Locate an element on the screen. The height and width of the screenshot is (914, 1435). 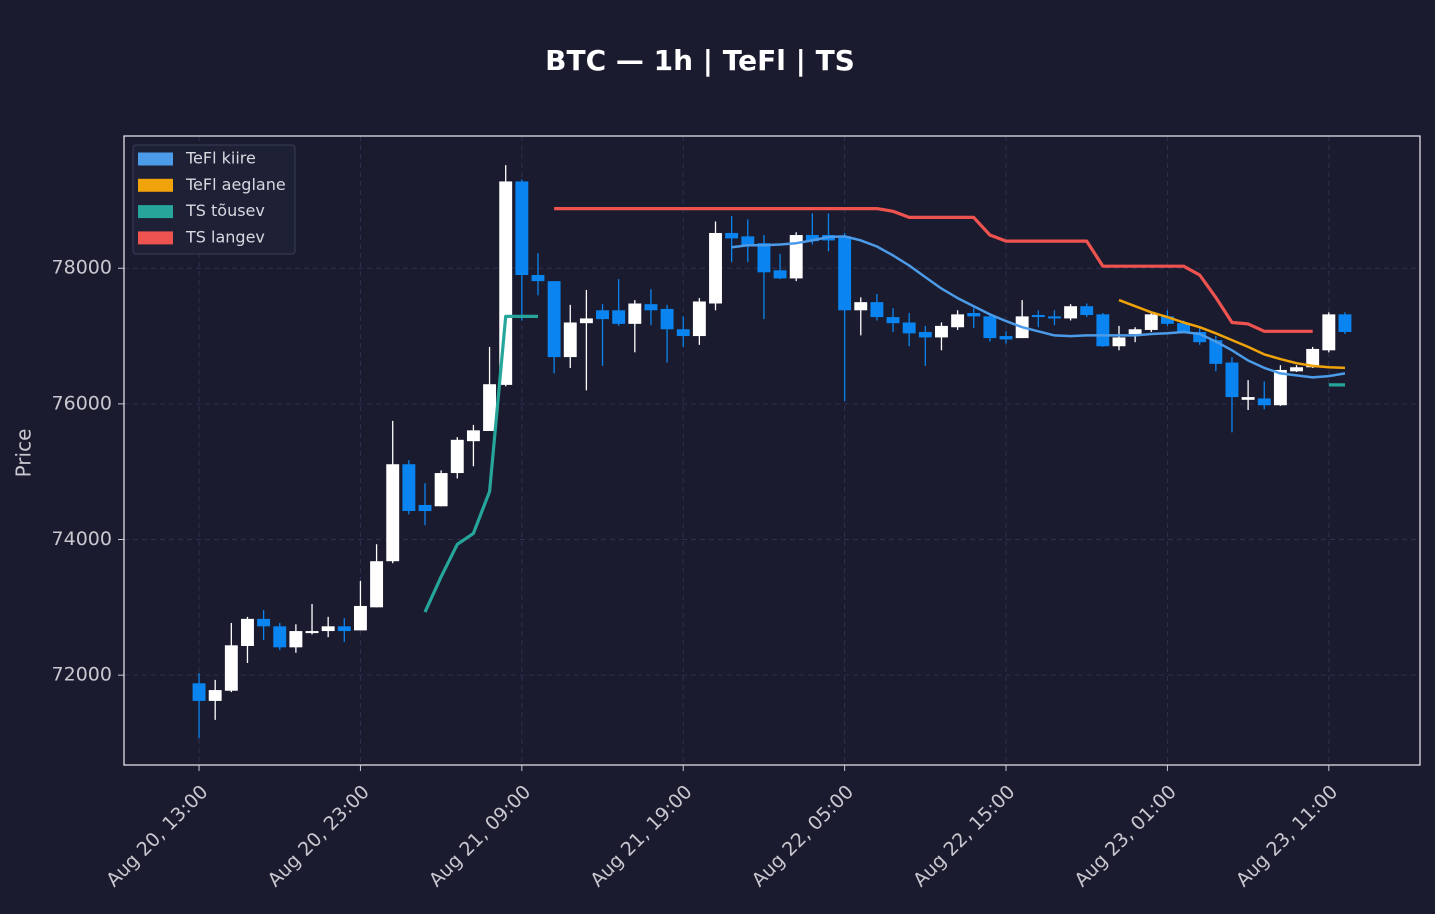
chart-title: BTC — 1h | TeFl | TS is located at coordinates (700, 60).